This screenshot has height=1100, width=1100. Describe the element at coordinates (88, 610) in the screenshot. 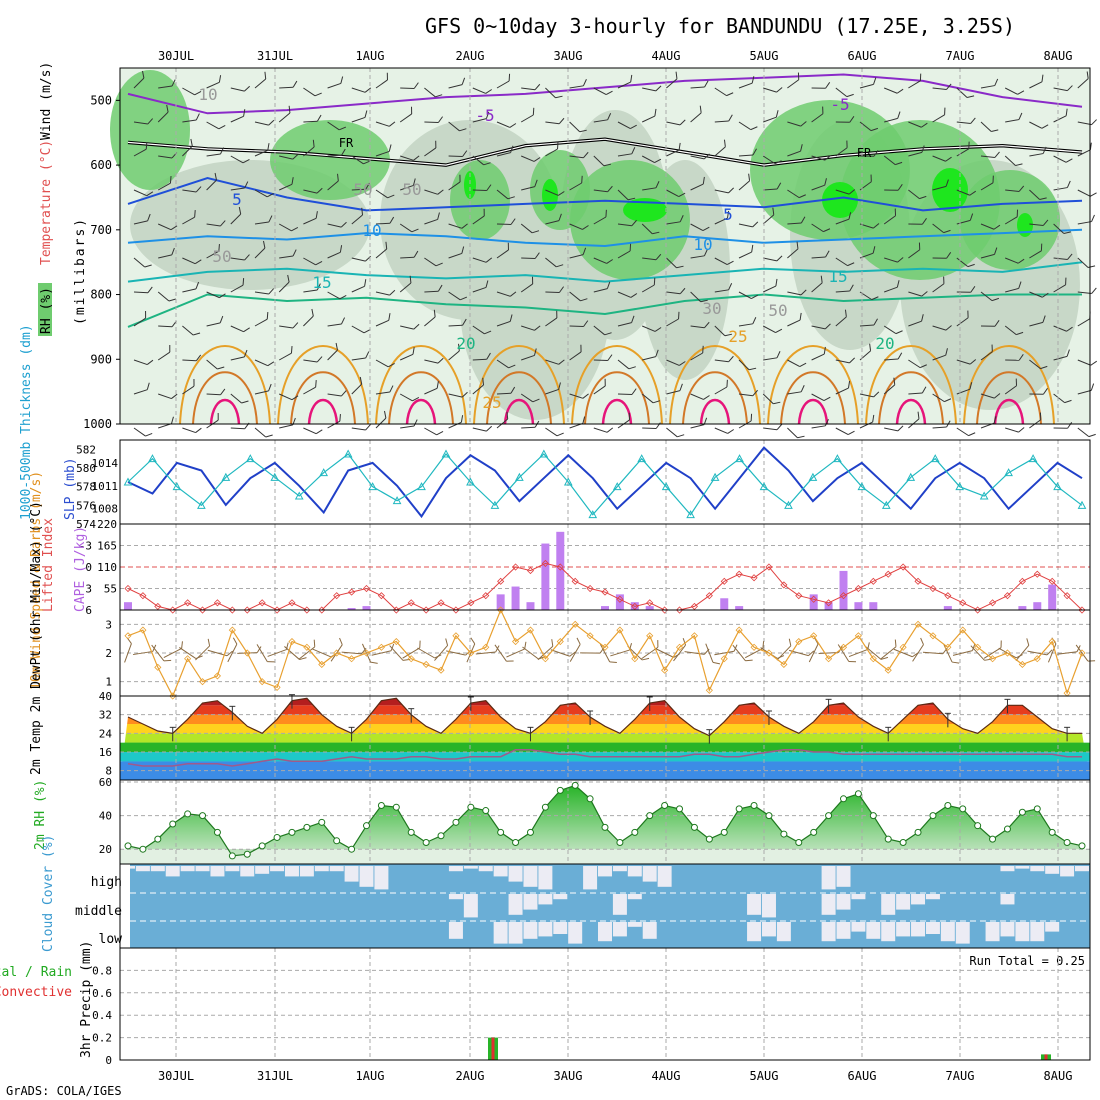

I see `lifted-tick: 6` at that location.